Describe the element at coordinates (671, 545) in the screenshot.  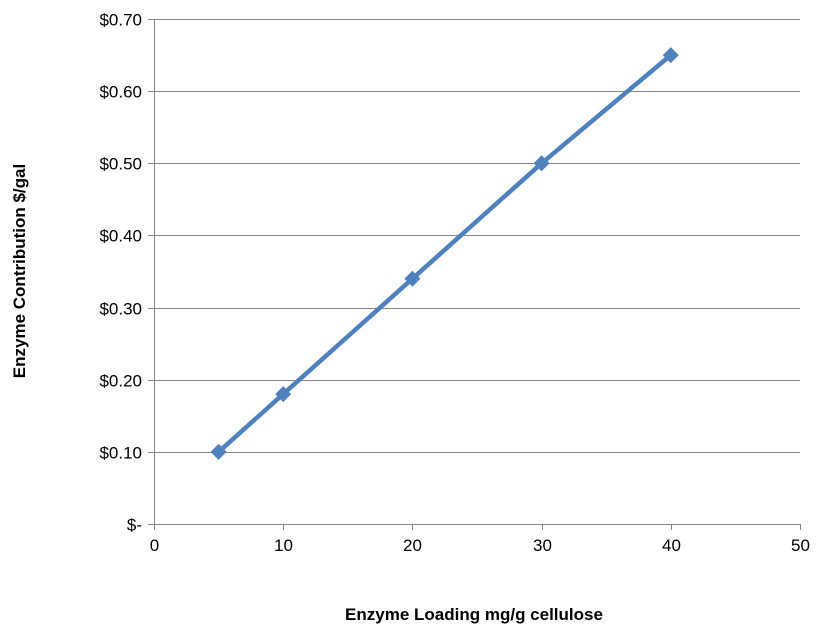
I see `x-tick-label: 40` at that location.